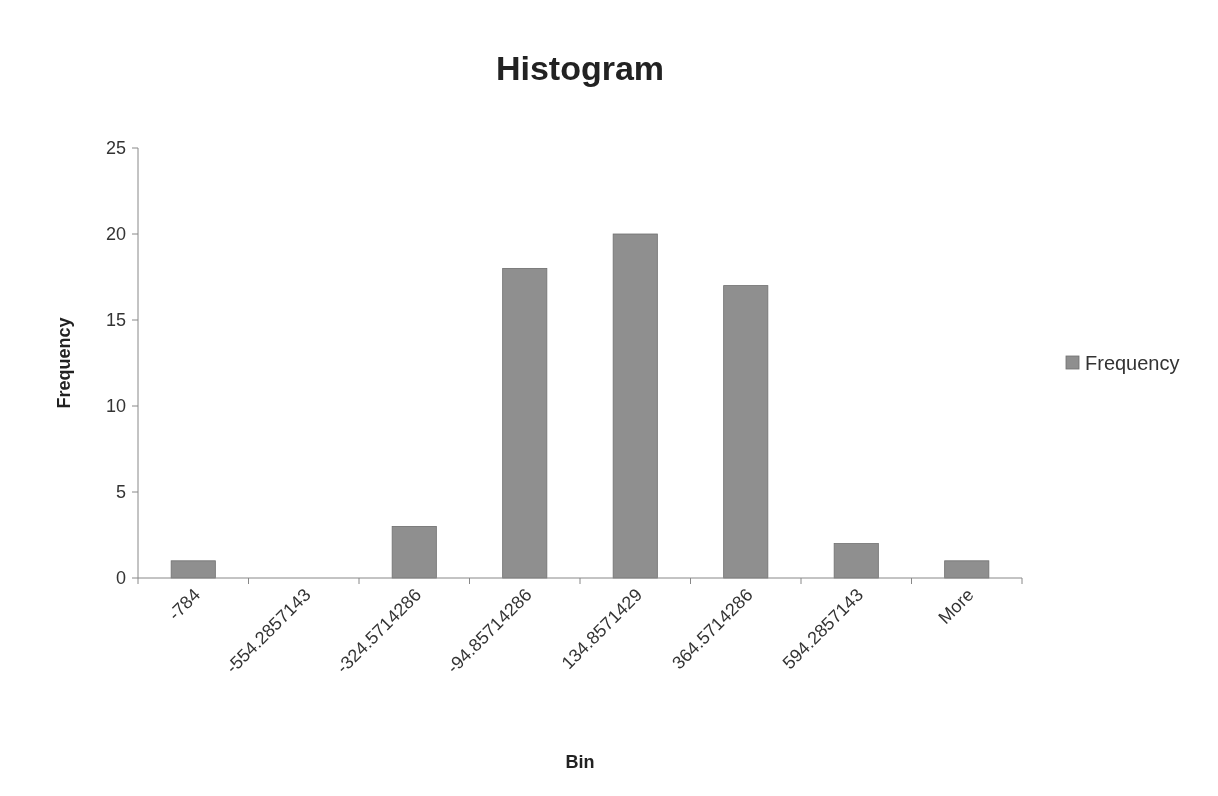  What do you see at coordinates (115, 320) in the screenshot?
I see `y-tick-label: 15` at bounding box center [115, 320].